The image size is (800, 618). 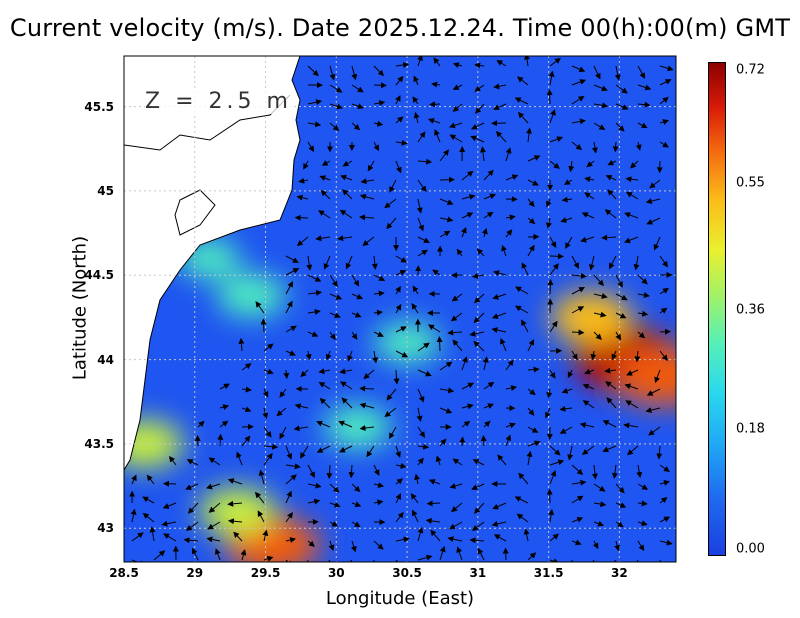 What do you see at coordinates (750, 70) in the screenshot?
I see `colorbar-label: 0.72` at bounding box center [750, 70].